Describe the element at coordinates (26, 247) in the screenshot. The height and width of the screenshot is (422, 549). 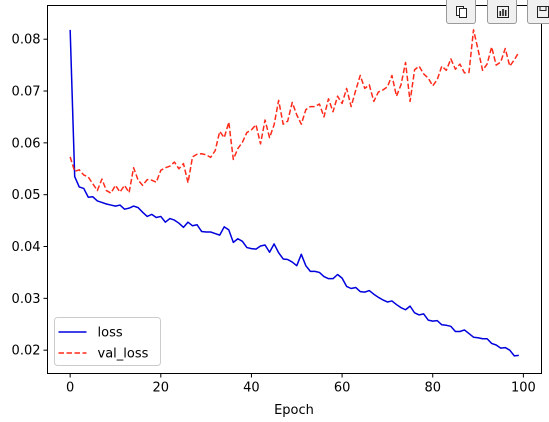
I see `y-tick-label: 0.04` at that location.